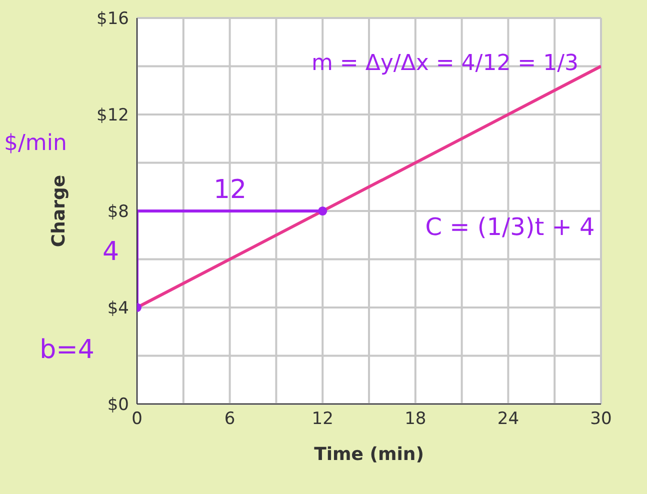 Image resolution: width=647 pixels, height=494 pixels. Describe the element at coordinates (118, 405) in the screenshot. I see `y-tick-label: $0` at that location.